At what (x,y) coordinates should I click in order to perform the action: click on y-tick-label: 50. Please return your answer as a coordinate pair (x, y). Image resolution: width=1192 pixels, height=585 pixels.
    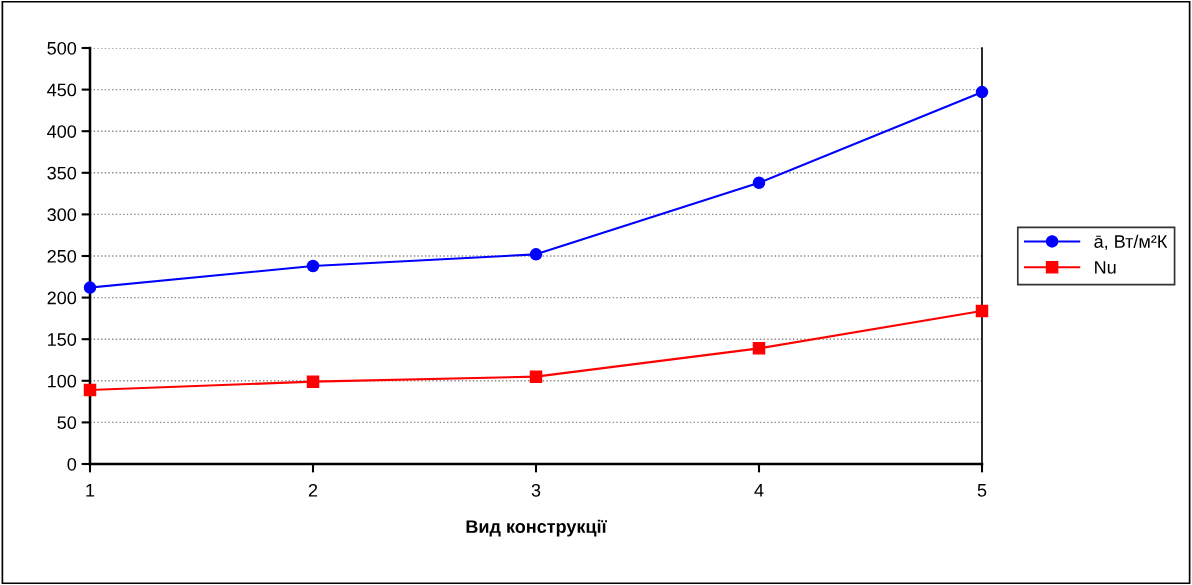
    Looking at the image, I should click on (67, 423).